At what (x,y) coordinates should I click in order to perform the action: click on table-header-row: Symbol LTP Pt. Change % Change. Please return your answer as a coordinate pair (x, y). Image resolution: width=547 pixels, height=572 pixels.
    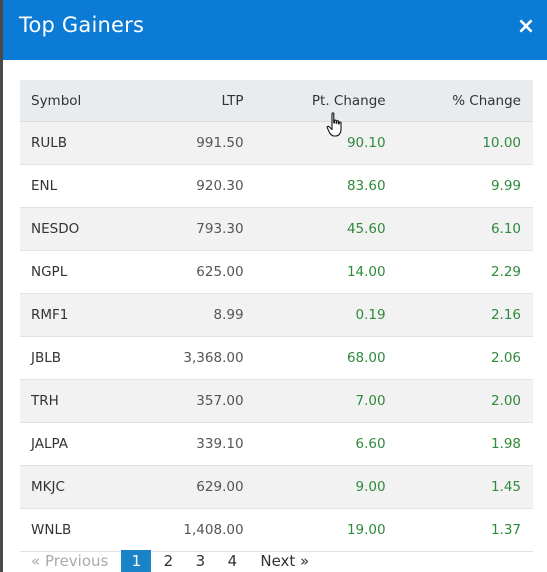
    Looking at the image, I should click on (276, 101).